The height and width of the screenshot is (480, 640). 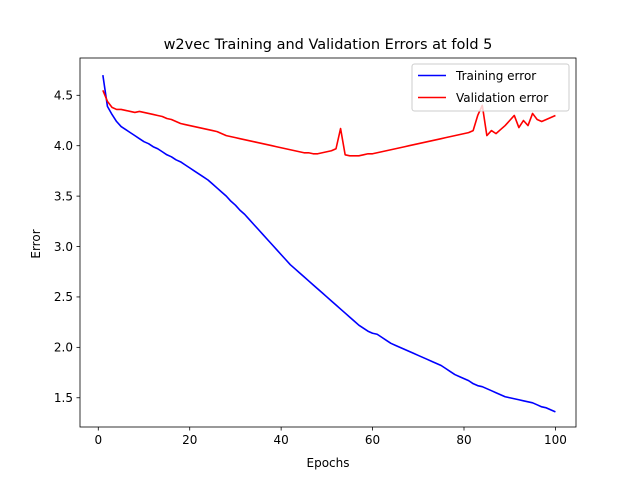 What do you see at coordinates (98, 440) in the screenshot?
I see `x-tick-label: 0` at bounding box center [98, 440].